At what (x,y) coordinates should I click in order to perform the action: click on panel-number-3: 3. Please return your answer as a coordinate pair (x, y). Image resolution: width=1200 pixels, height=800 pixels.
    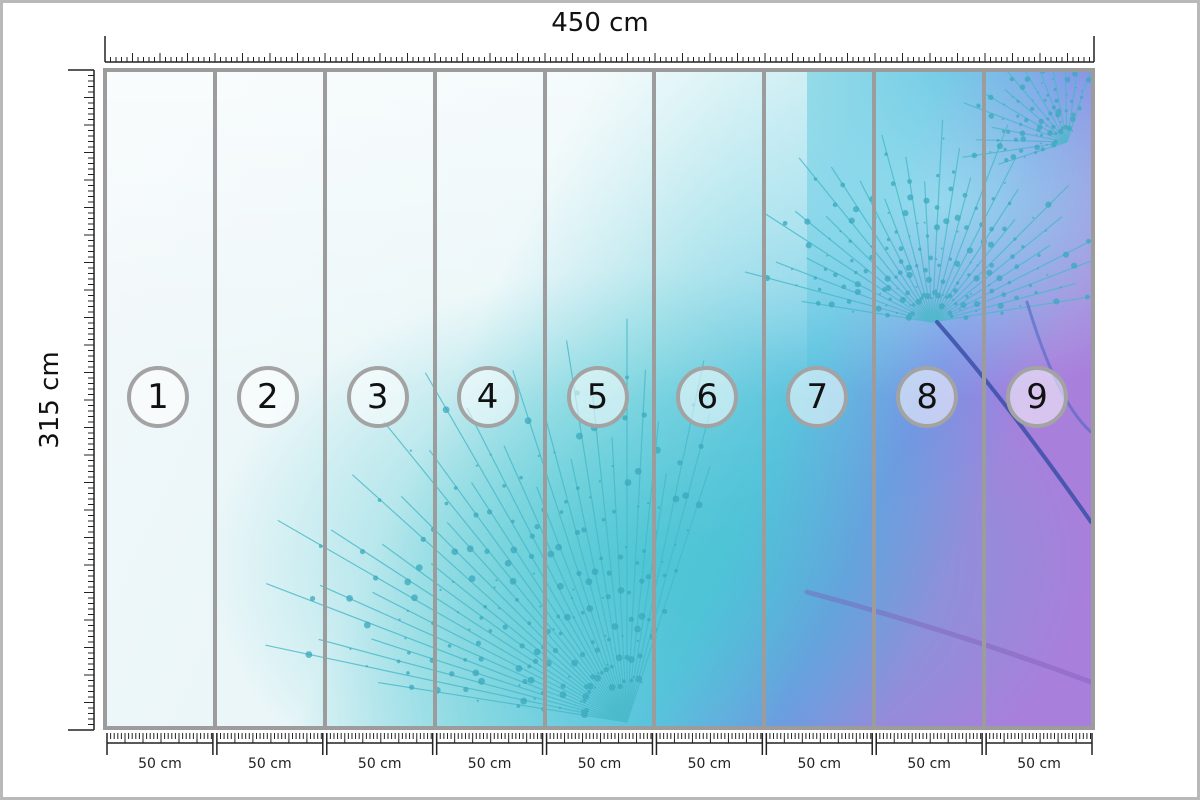
    Looking at the image, I should click on (377, 397).